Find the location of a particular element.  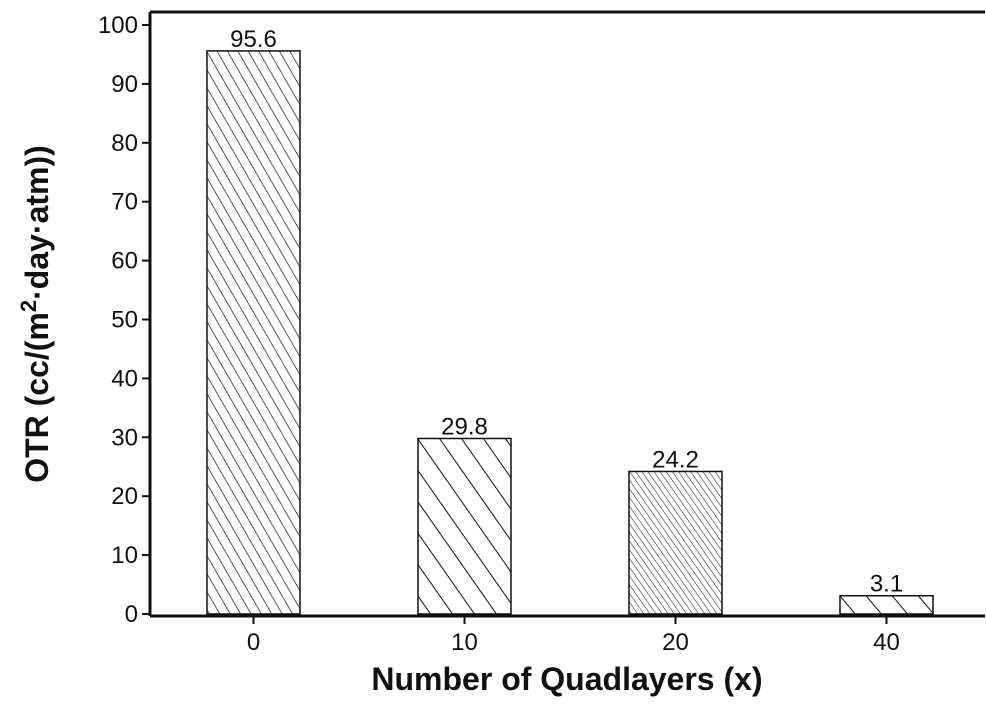

x-tick-label: 10 is located at coordinates (464, 642).